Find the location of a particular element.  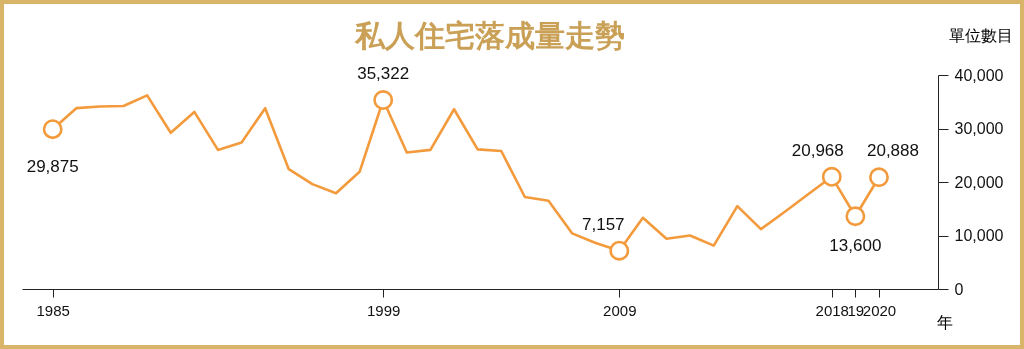

x-tick-label: 2018 is located at coordinates (832, 310).